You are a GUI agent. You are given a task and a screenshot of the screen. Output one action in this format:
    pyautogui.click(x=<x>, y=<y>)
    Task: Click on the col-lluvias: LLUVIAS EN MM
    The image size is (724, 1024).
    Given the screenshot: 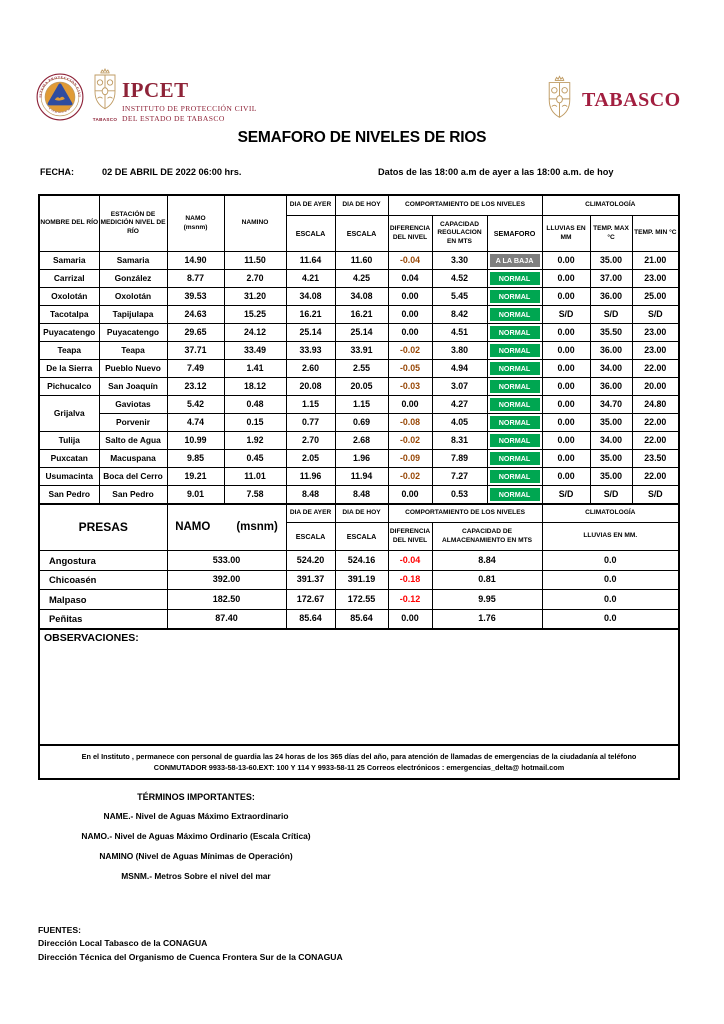 What is the action you would take?
    pyautogui.click(x=566, y=233)
    